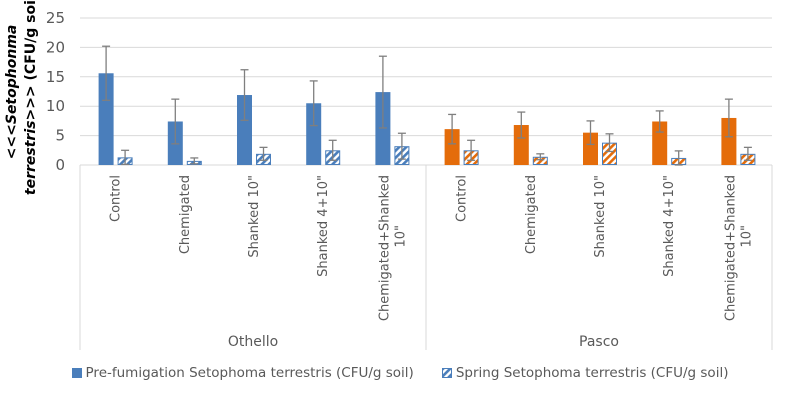  I want to click on y-tick-label: 5, so click(60, 136).